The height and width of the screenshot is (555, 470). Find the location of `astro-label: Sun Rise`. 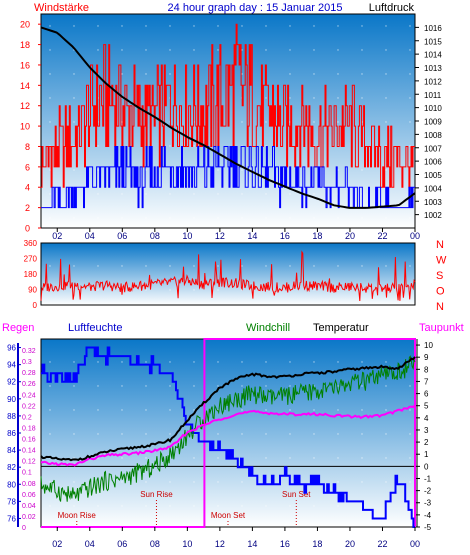

astro-label: Sun Rise is located at coordinates (156, 494).